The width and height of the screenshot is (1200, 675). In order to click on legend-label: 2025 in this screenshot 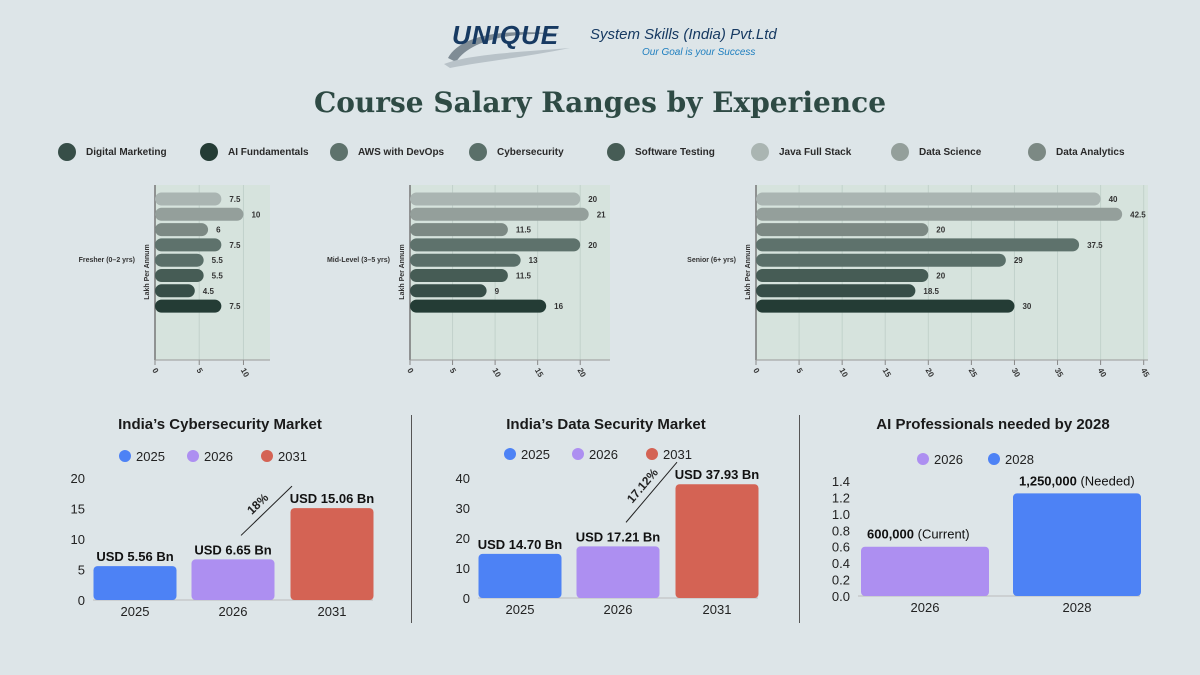, I will do `click(535, 454)`.